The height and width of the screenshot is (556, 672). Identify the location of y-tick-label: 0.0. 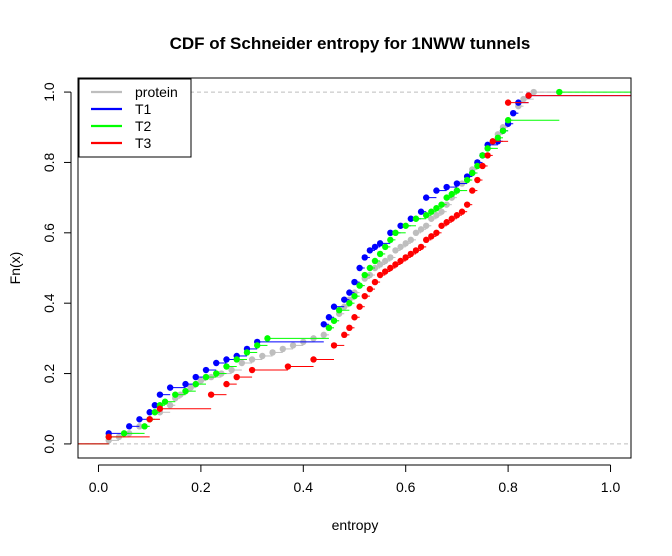
(49, 444).